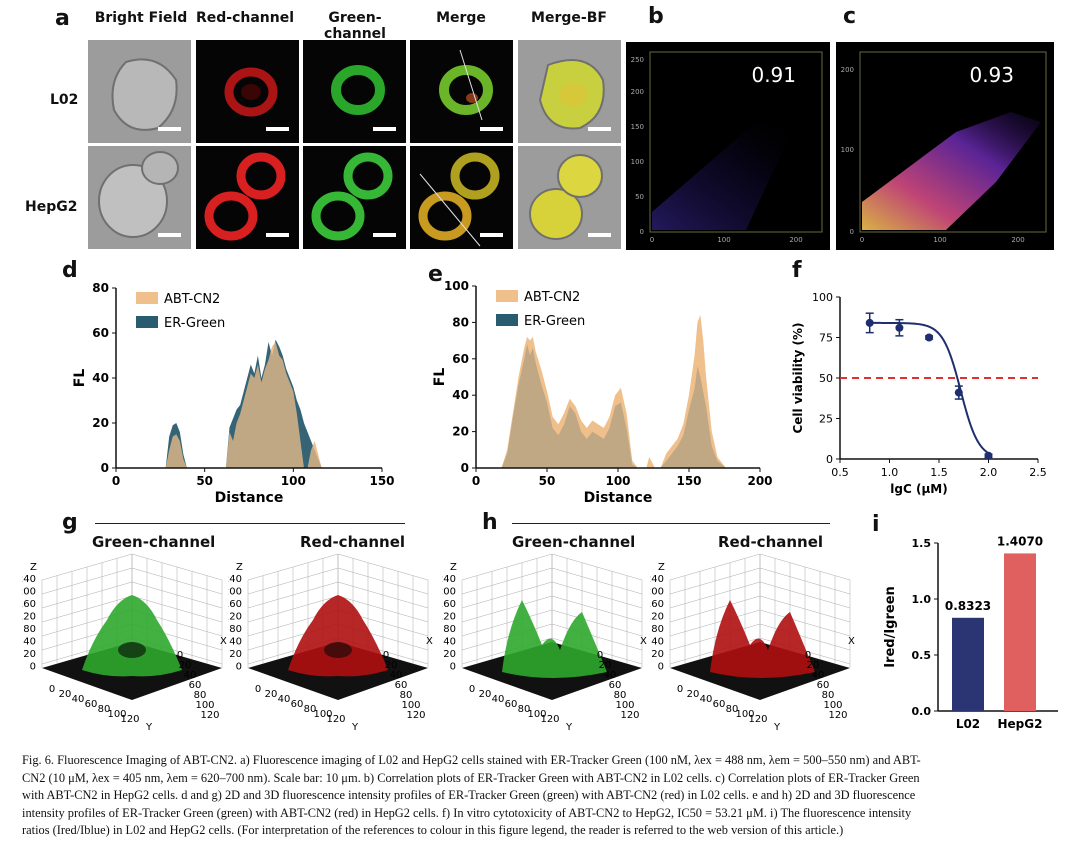 This screenshot has width=1080, height=860. What do you see at coordinates (139, 197) in the screenshot?
I see `micrograph-hepg2-bright-field` at bounding box center [139, 197].